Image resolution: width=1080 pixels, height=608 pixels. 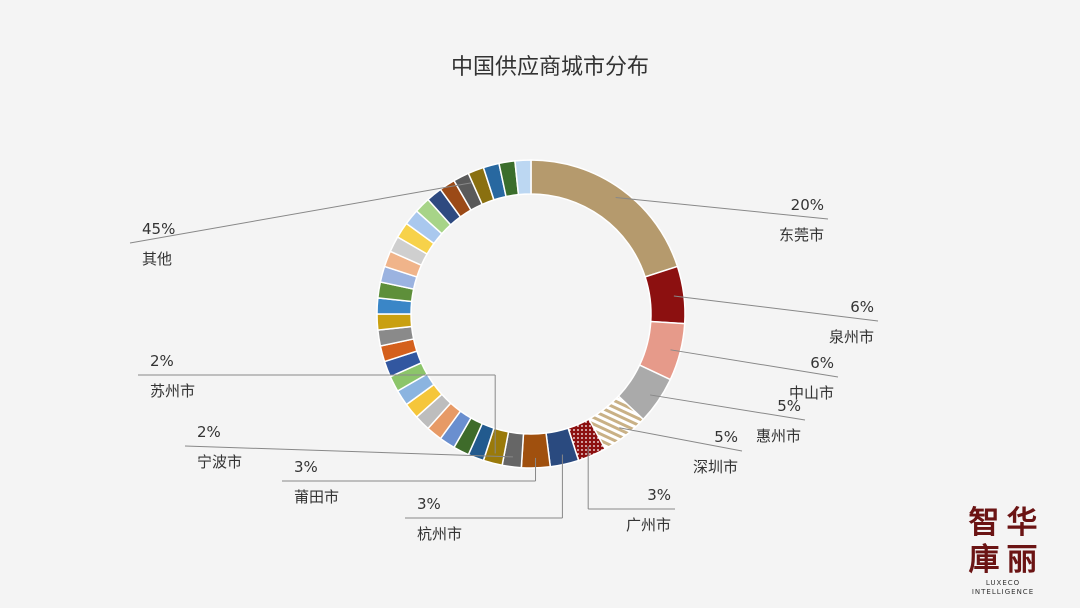 I want to click on logo-char-3: 庫, so click(x=984, y=560).